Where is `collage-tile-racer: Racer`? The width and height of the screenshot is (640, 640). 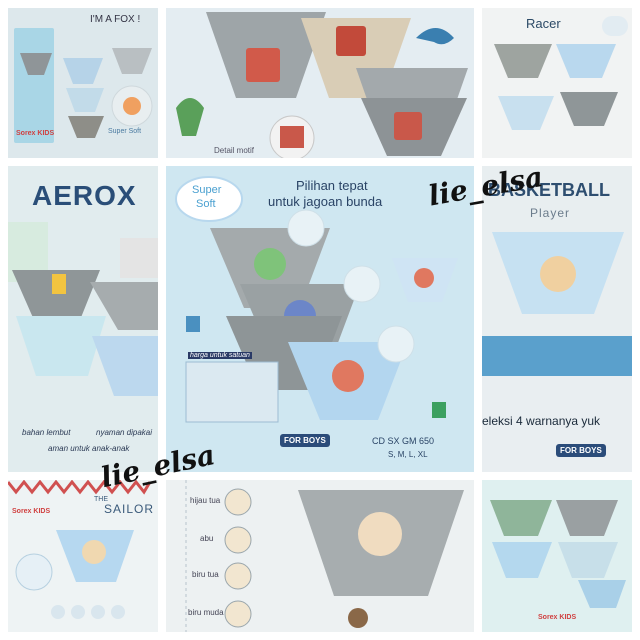 collage-tile-racer: Racer is located at coordinates (557, 83).